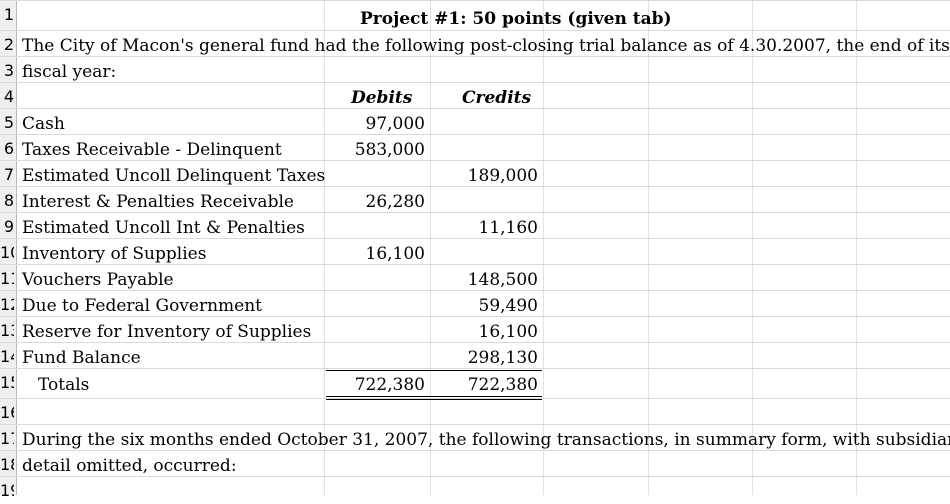 This screenshot has height=504, width=950. What do you see at coordinates (8, 174) in the screenshot?
I see `row-number: 7` at bounding box center [8, 174].